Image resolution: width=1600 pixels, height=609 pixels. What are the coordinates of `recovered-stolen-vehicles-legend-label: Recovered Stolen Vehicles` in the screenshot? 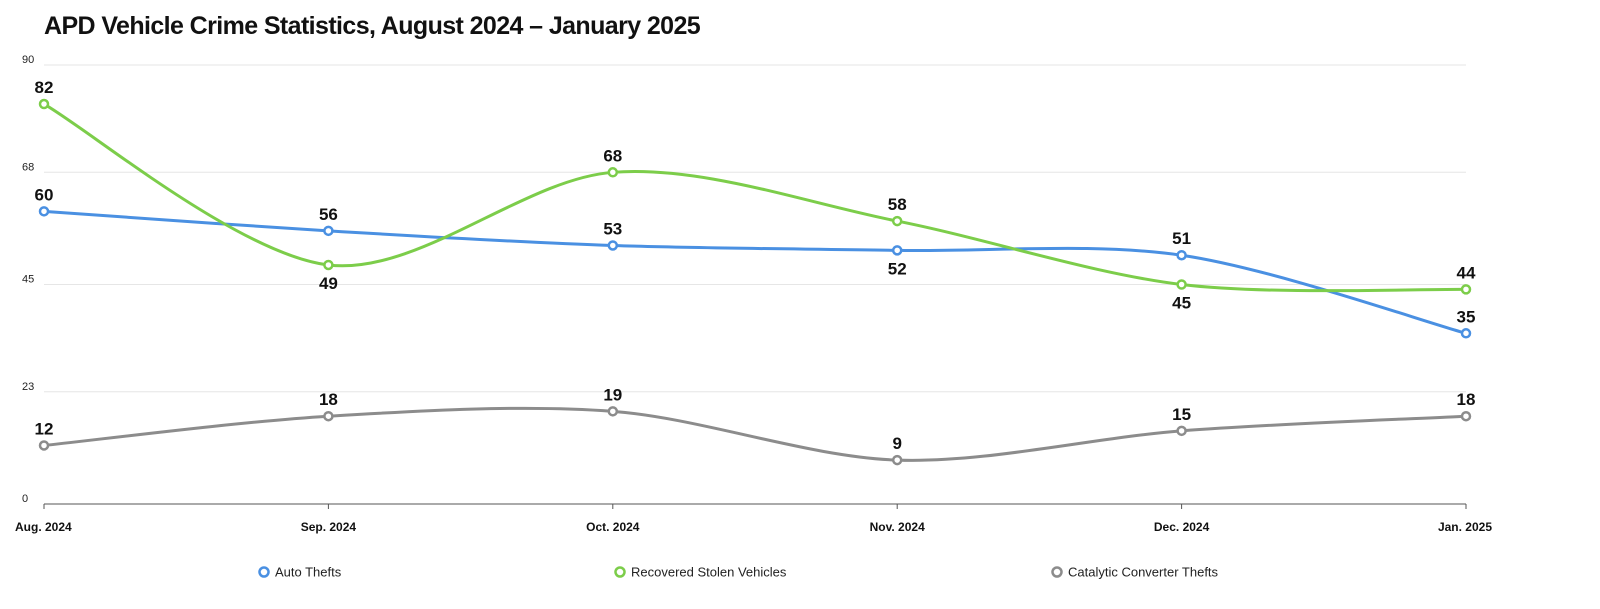 It's located at (709, 572).